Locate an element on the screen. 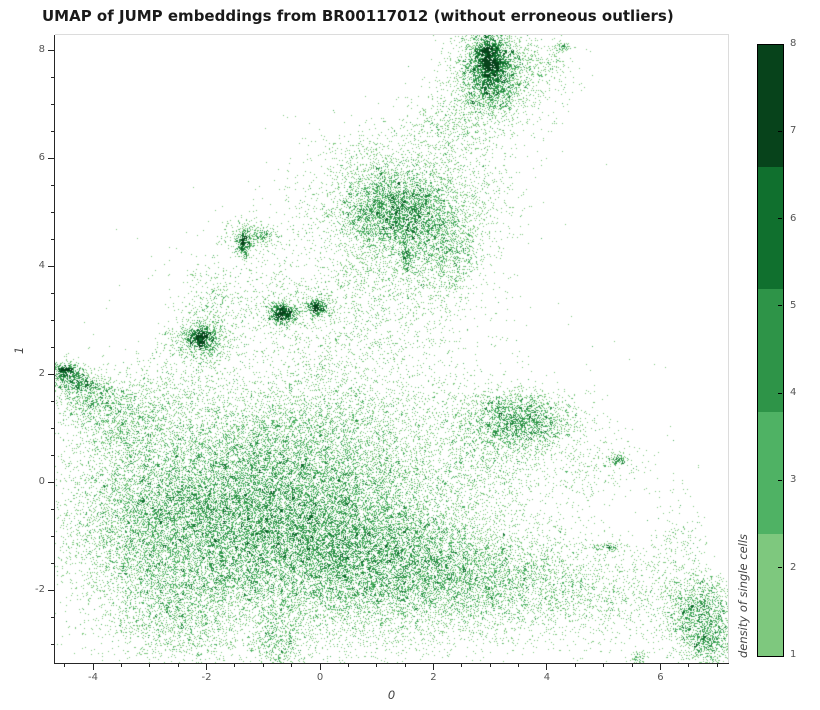 Image resolution: width=820 pixels, height=710 pixels. y-axis-tick-label: 2 is located at coordinates (41, 374).